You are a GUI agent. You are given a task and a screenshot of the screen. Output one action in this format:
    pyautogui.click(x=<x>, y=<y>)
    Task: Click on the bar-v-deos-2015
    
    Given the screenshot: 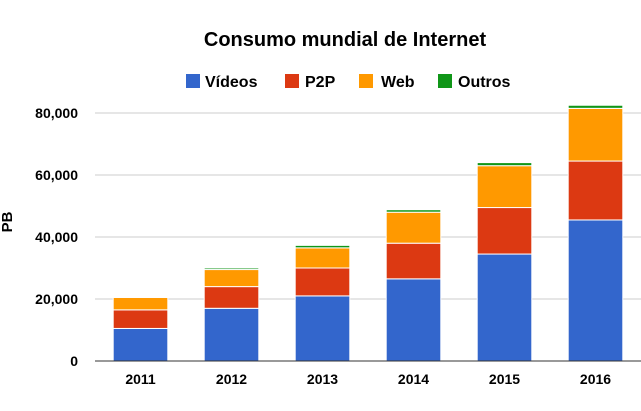 What is the action you would take?
    pyautogui.click(x=504, y=307)
    